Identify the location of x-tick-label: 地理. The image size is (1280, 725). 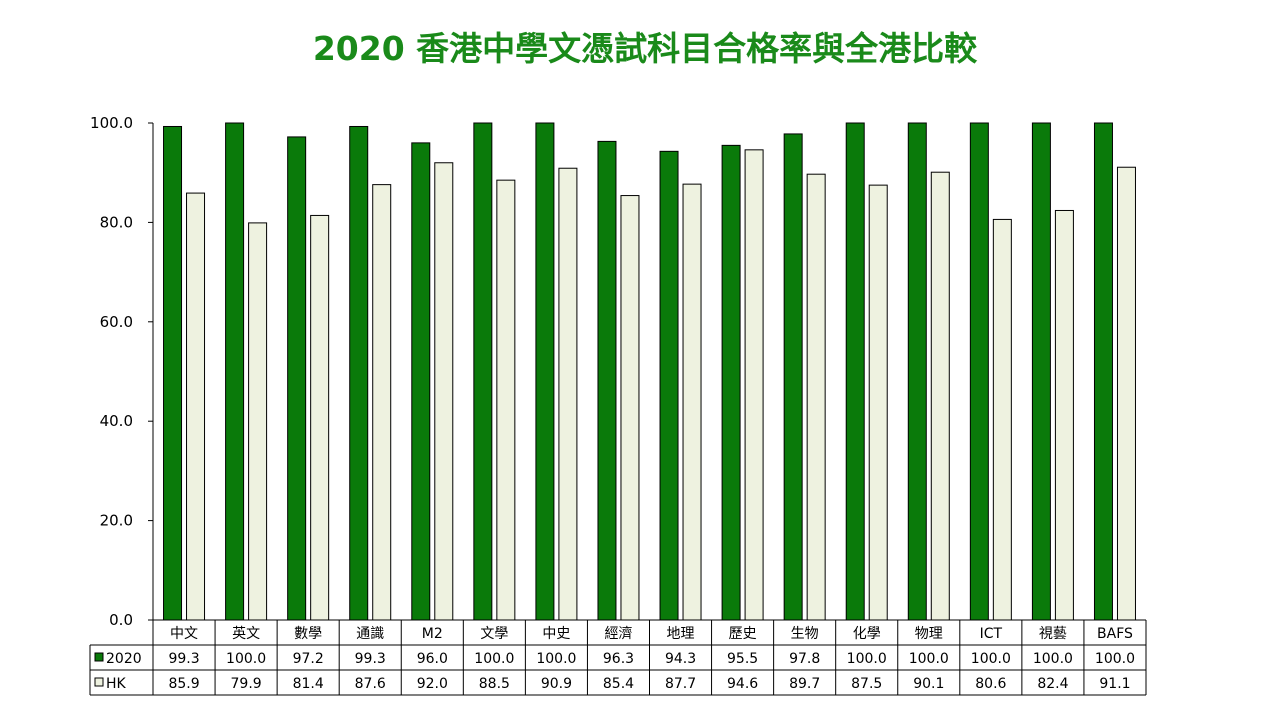
(681, 634).